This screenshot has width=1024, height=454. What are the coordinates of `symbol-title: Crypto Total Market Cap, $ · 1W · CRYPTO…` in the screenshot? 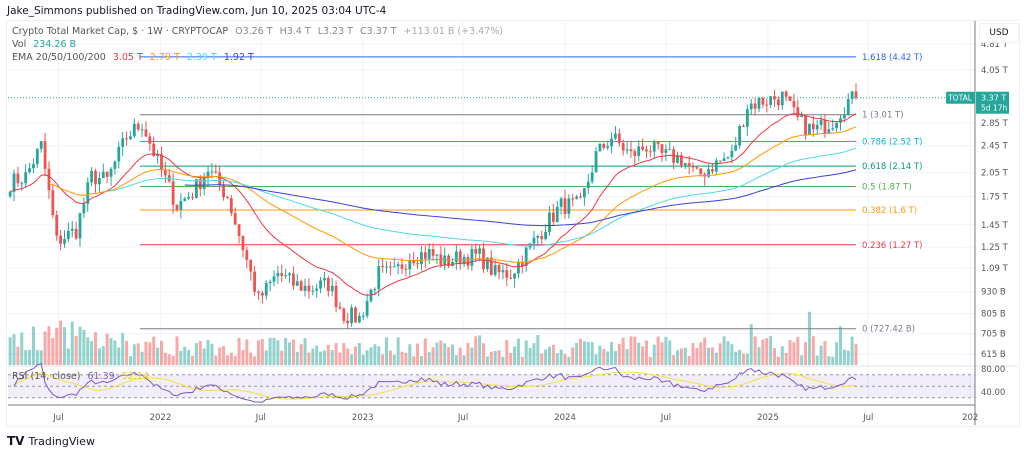 It's located at (120, 31).